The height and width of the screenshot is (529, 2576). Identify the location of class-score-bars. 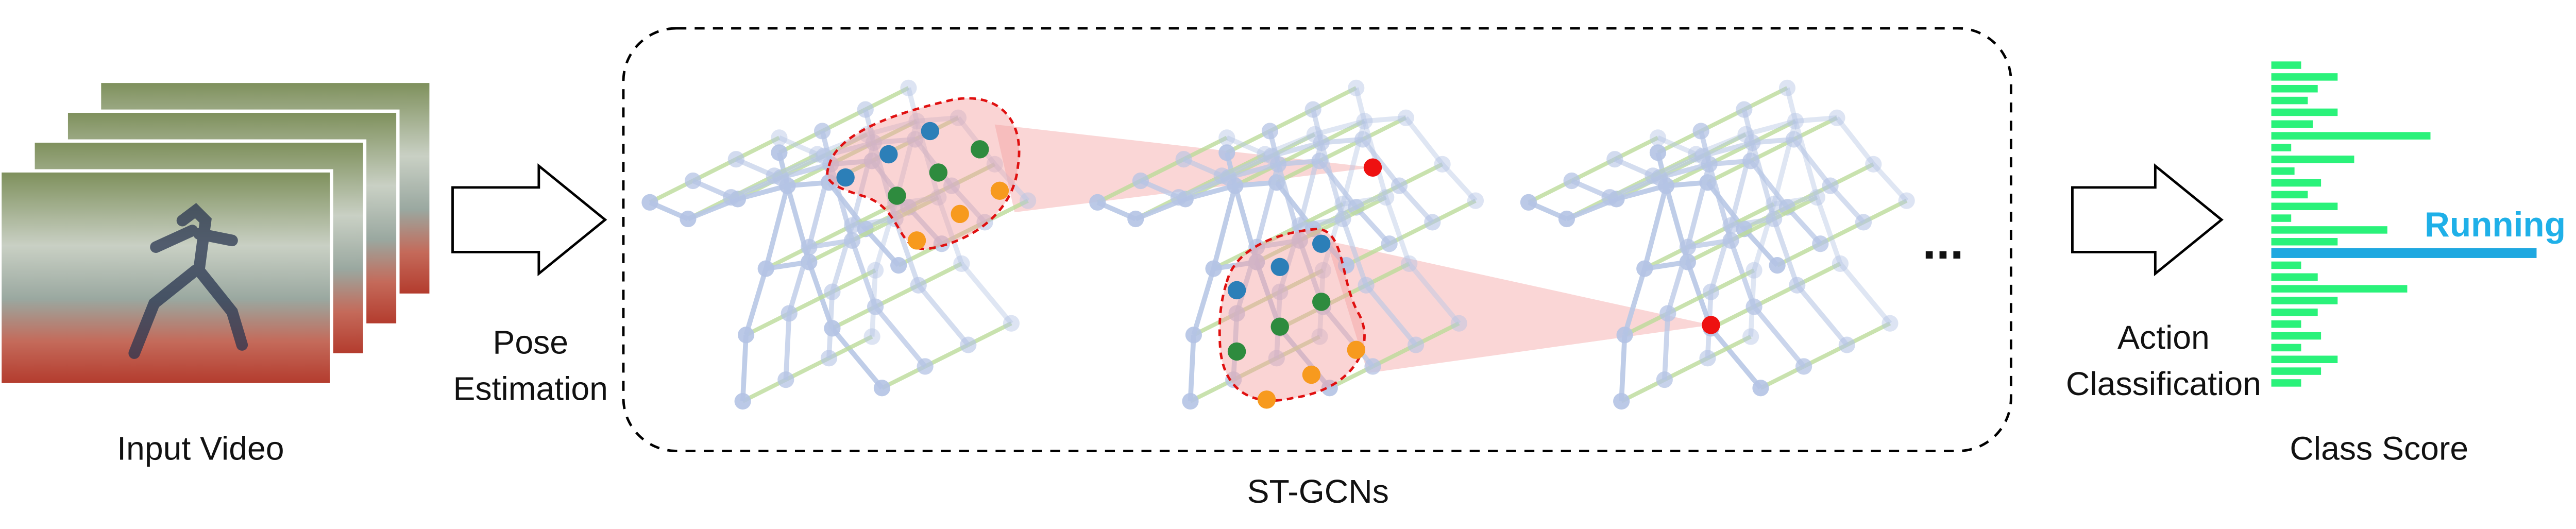
(2404, 224).